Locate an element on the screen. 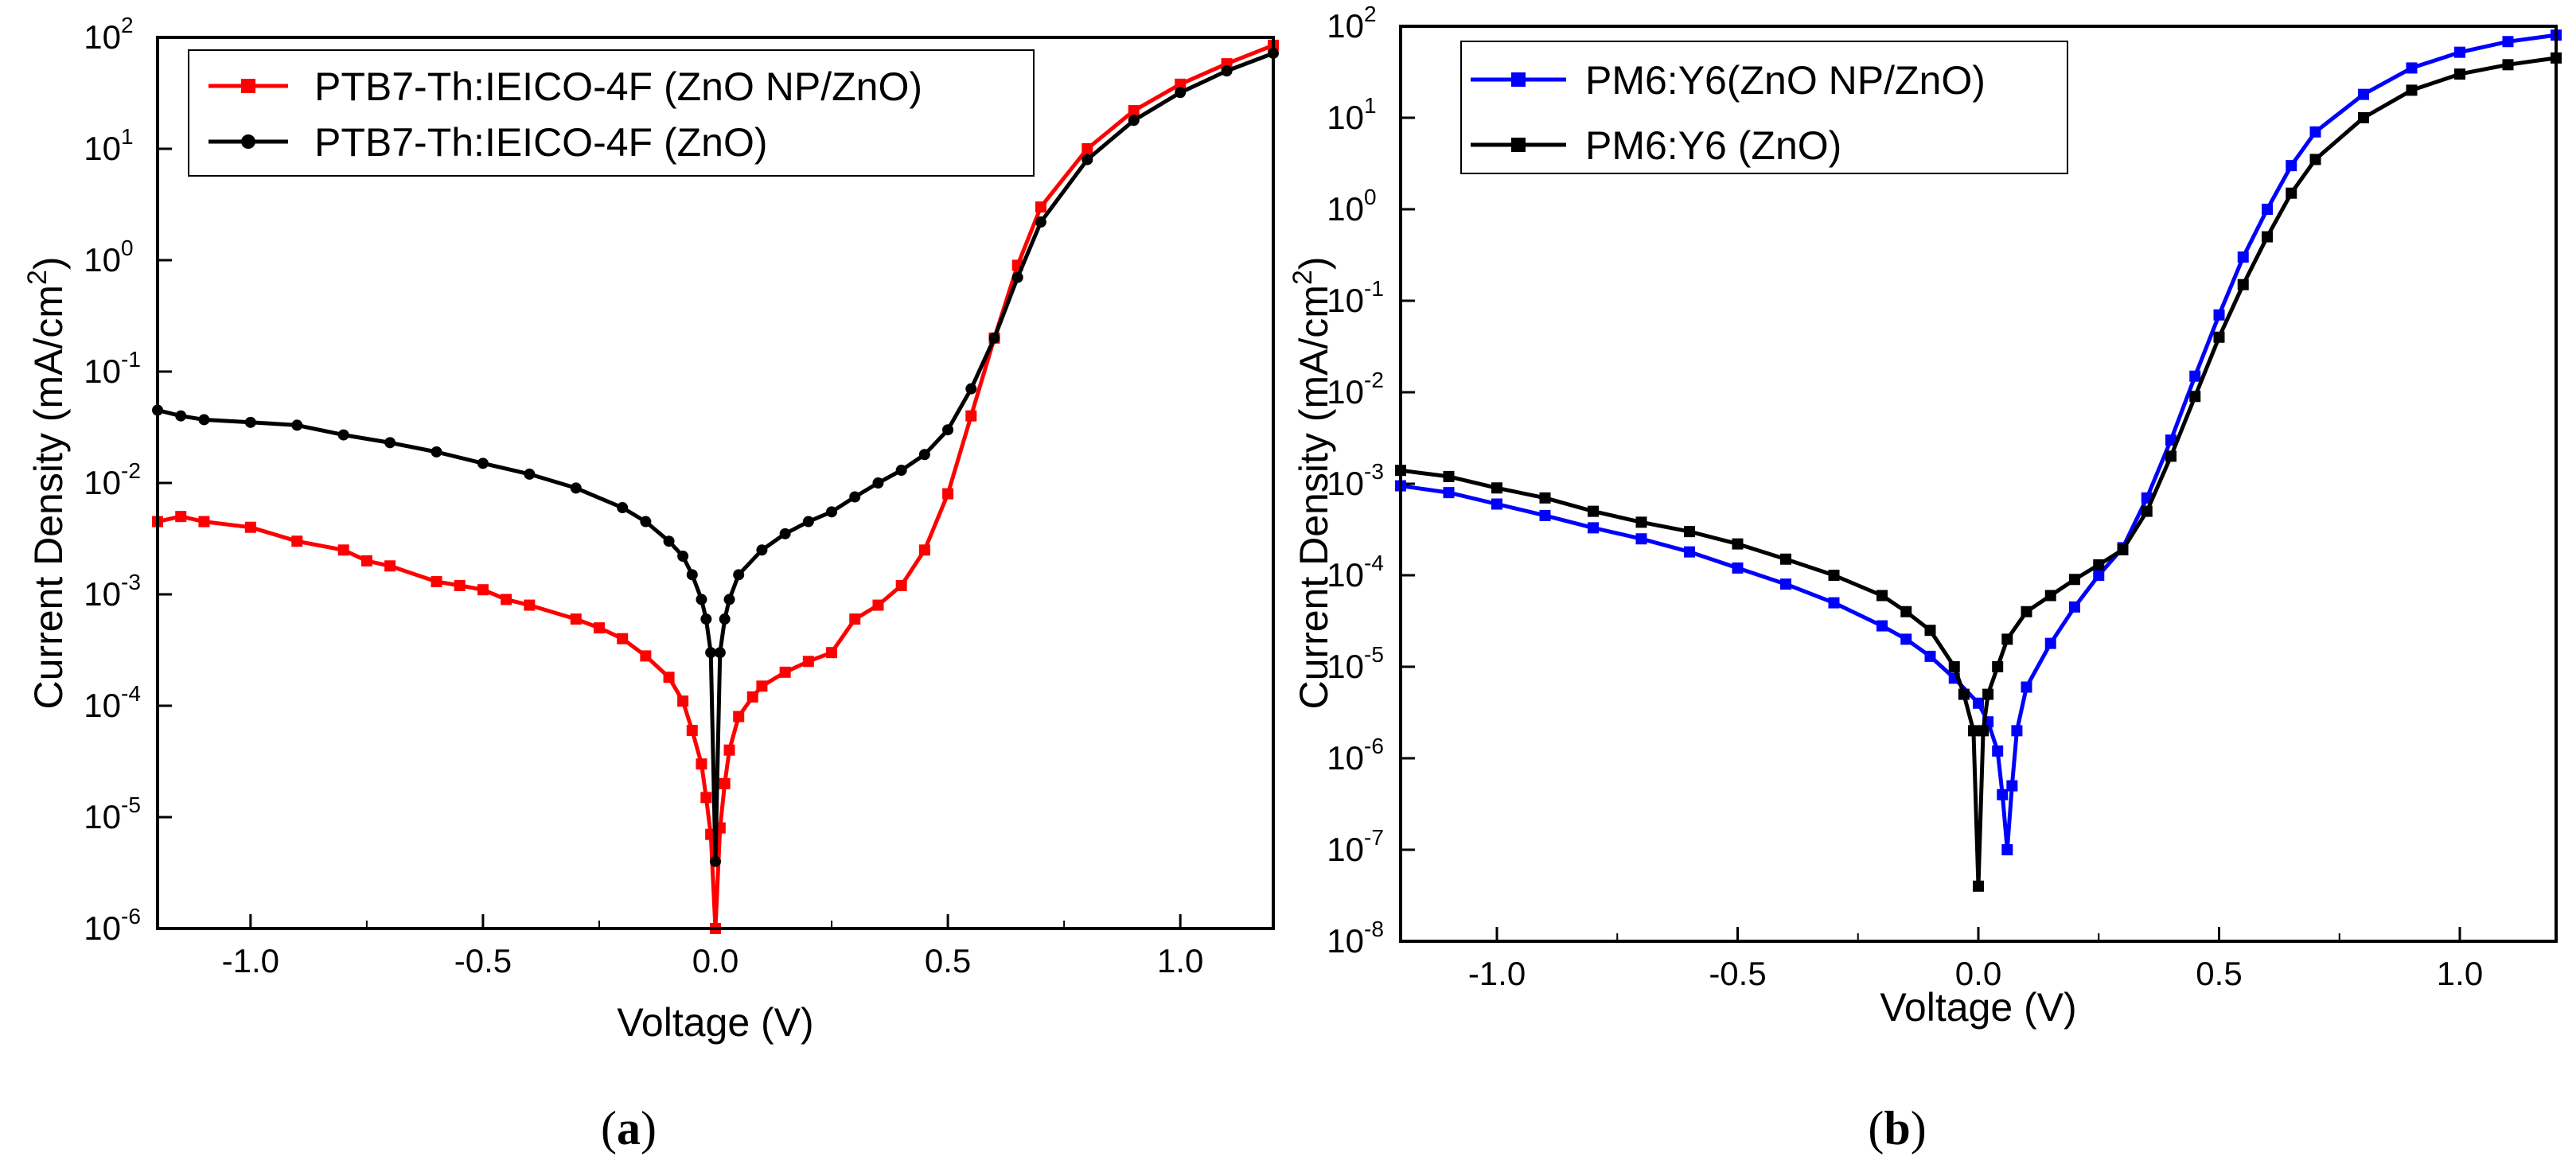 The image size is (2576, 1172). y-tick-exp-b-1: -7 is located at coordinates (1374, 837).